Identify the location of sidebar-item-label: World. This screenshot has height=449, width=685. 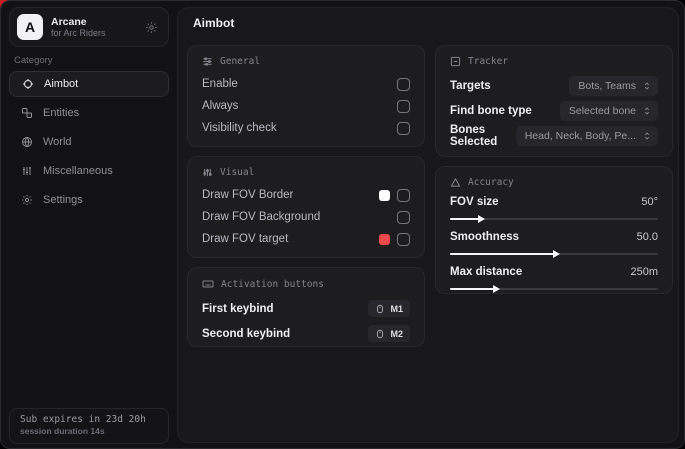
(57, 142).